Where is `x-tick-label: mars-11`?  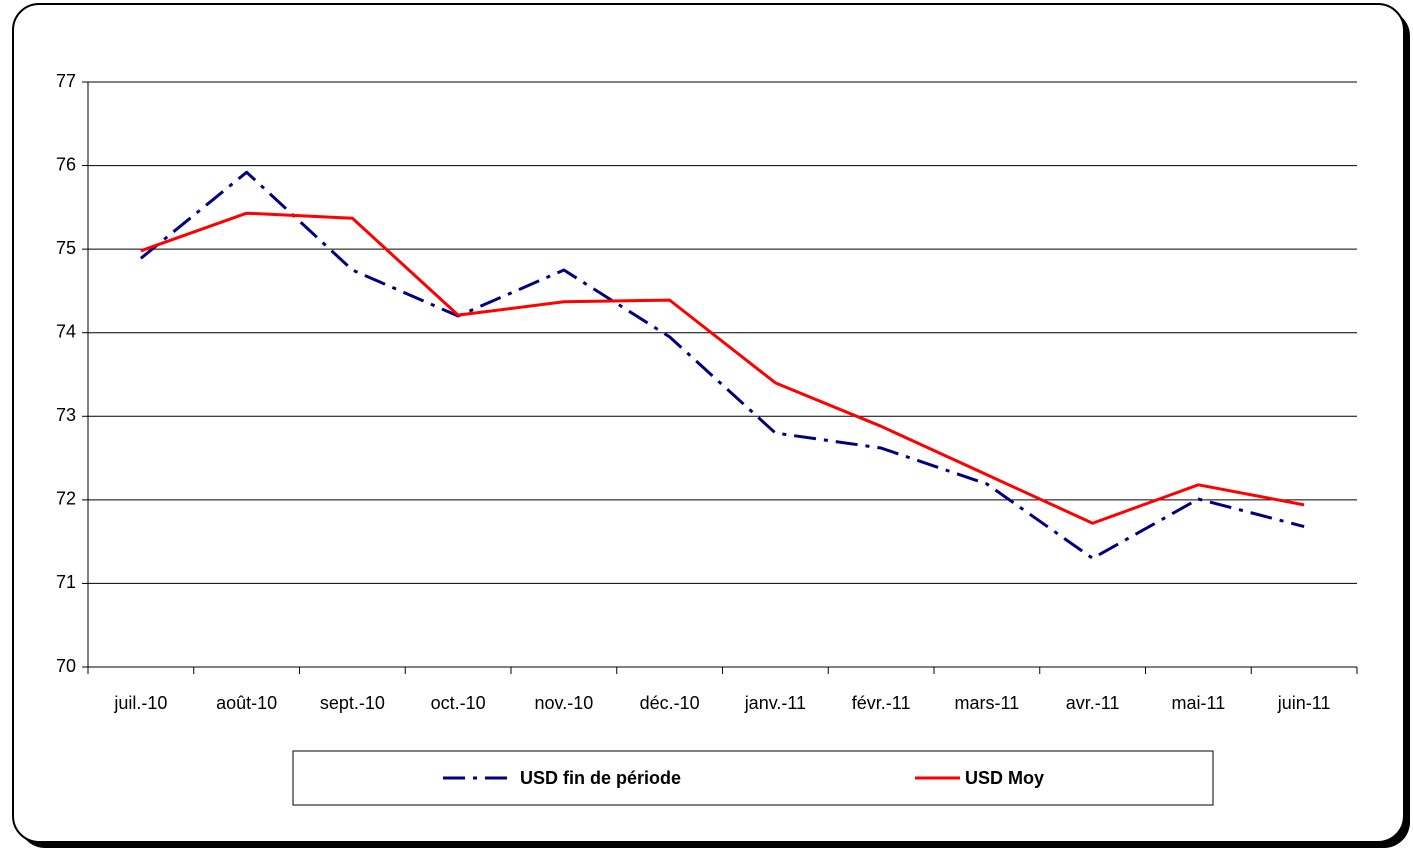
x-tick-label: mars-11 is located at coordinates (987, 703).